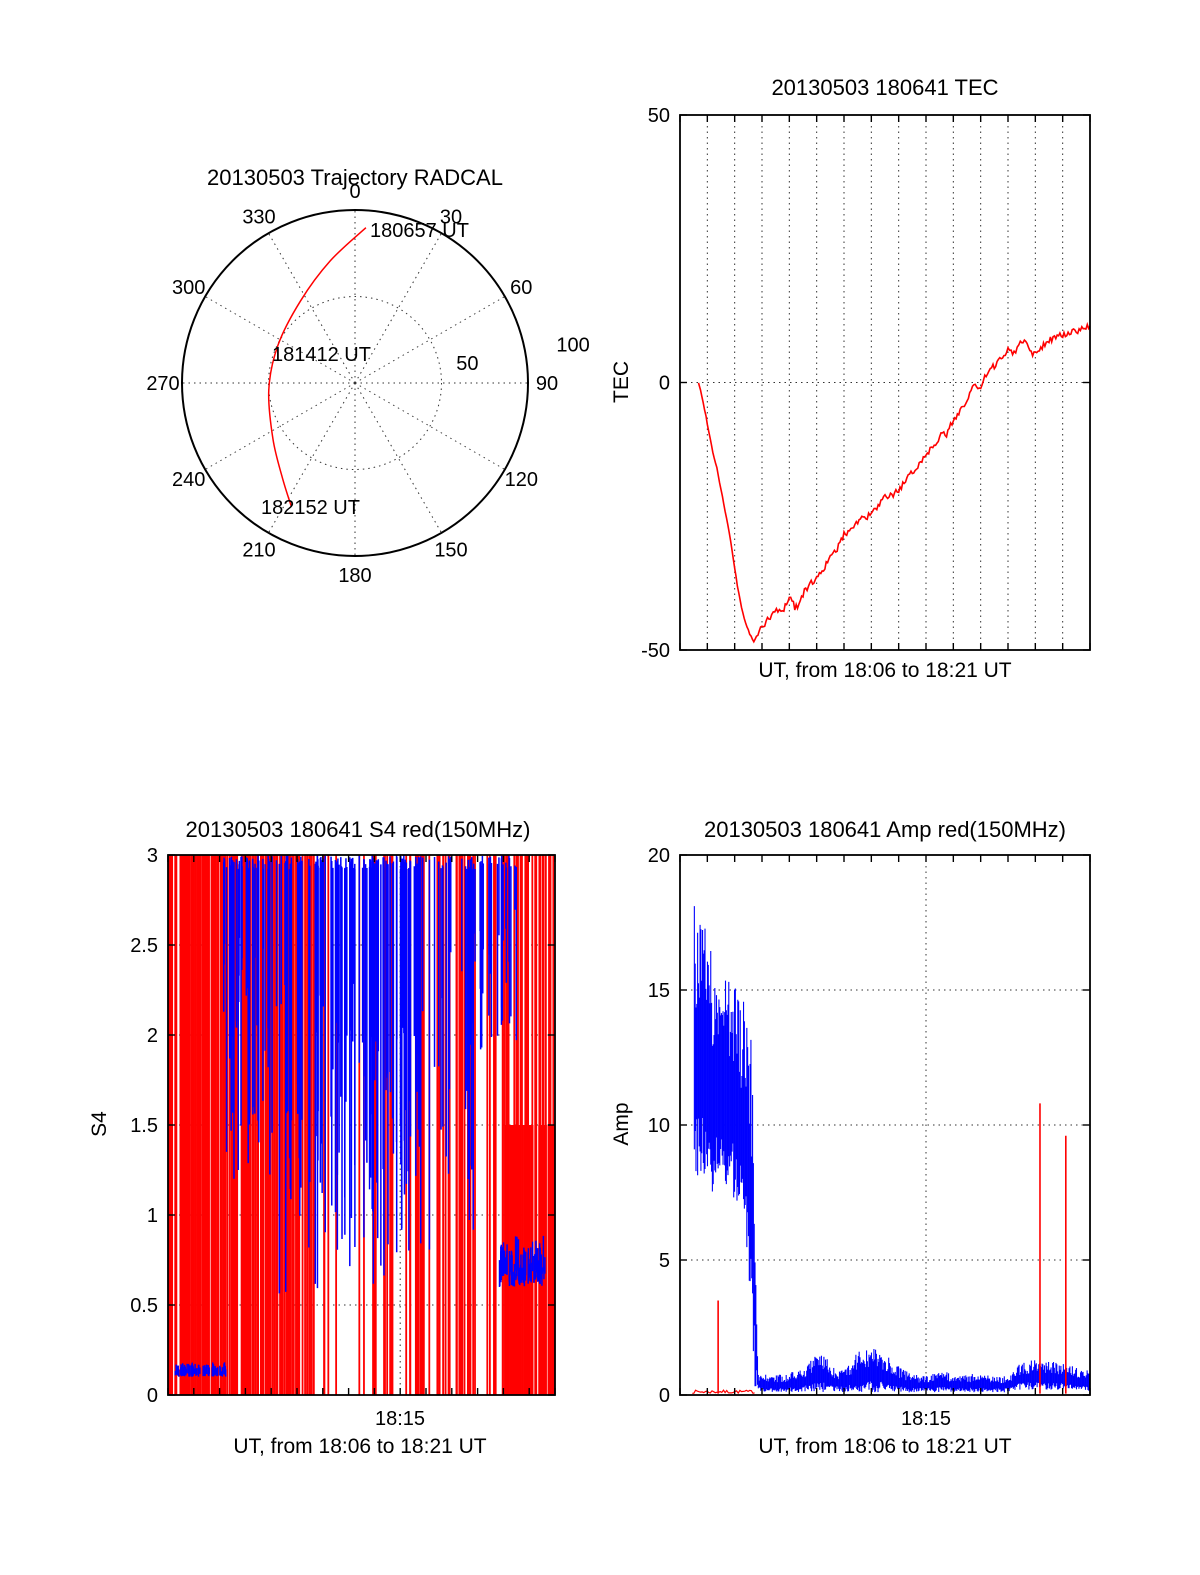 The width and height of the screenshot is (1200, 1575). Describe the element at coordinates (355, 177) in the screenshot. I see `polar-plot-title: 20130503 Trajectory RADCAL` at that location.